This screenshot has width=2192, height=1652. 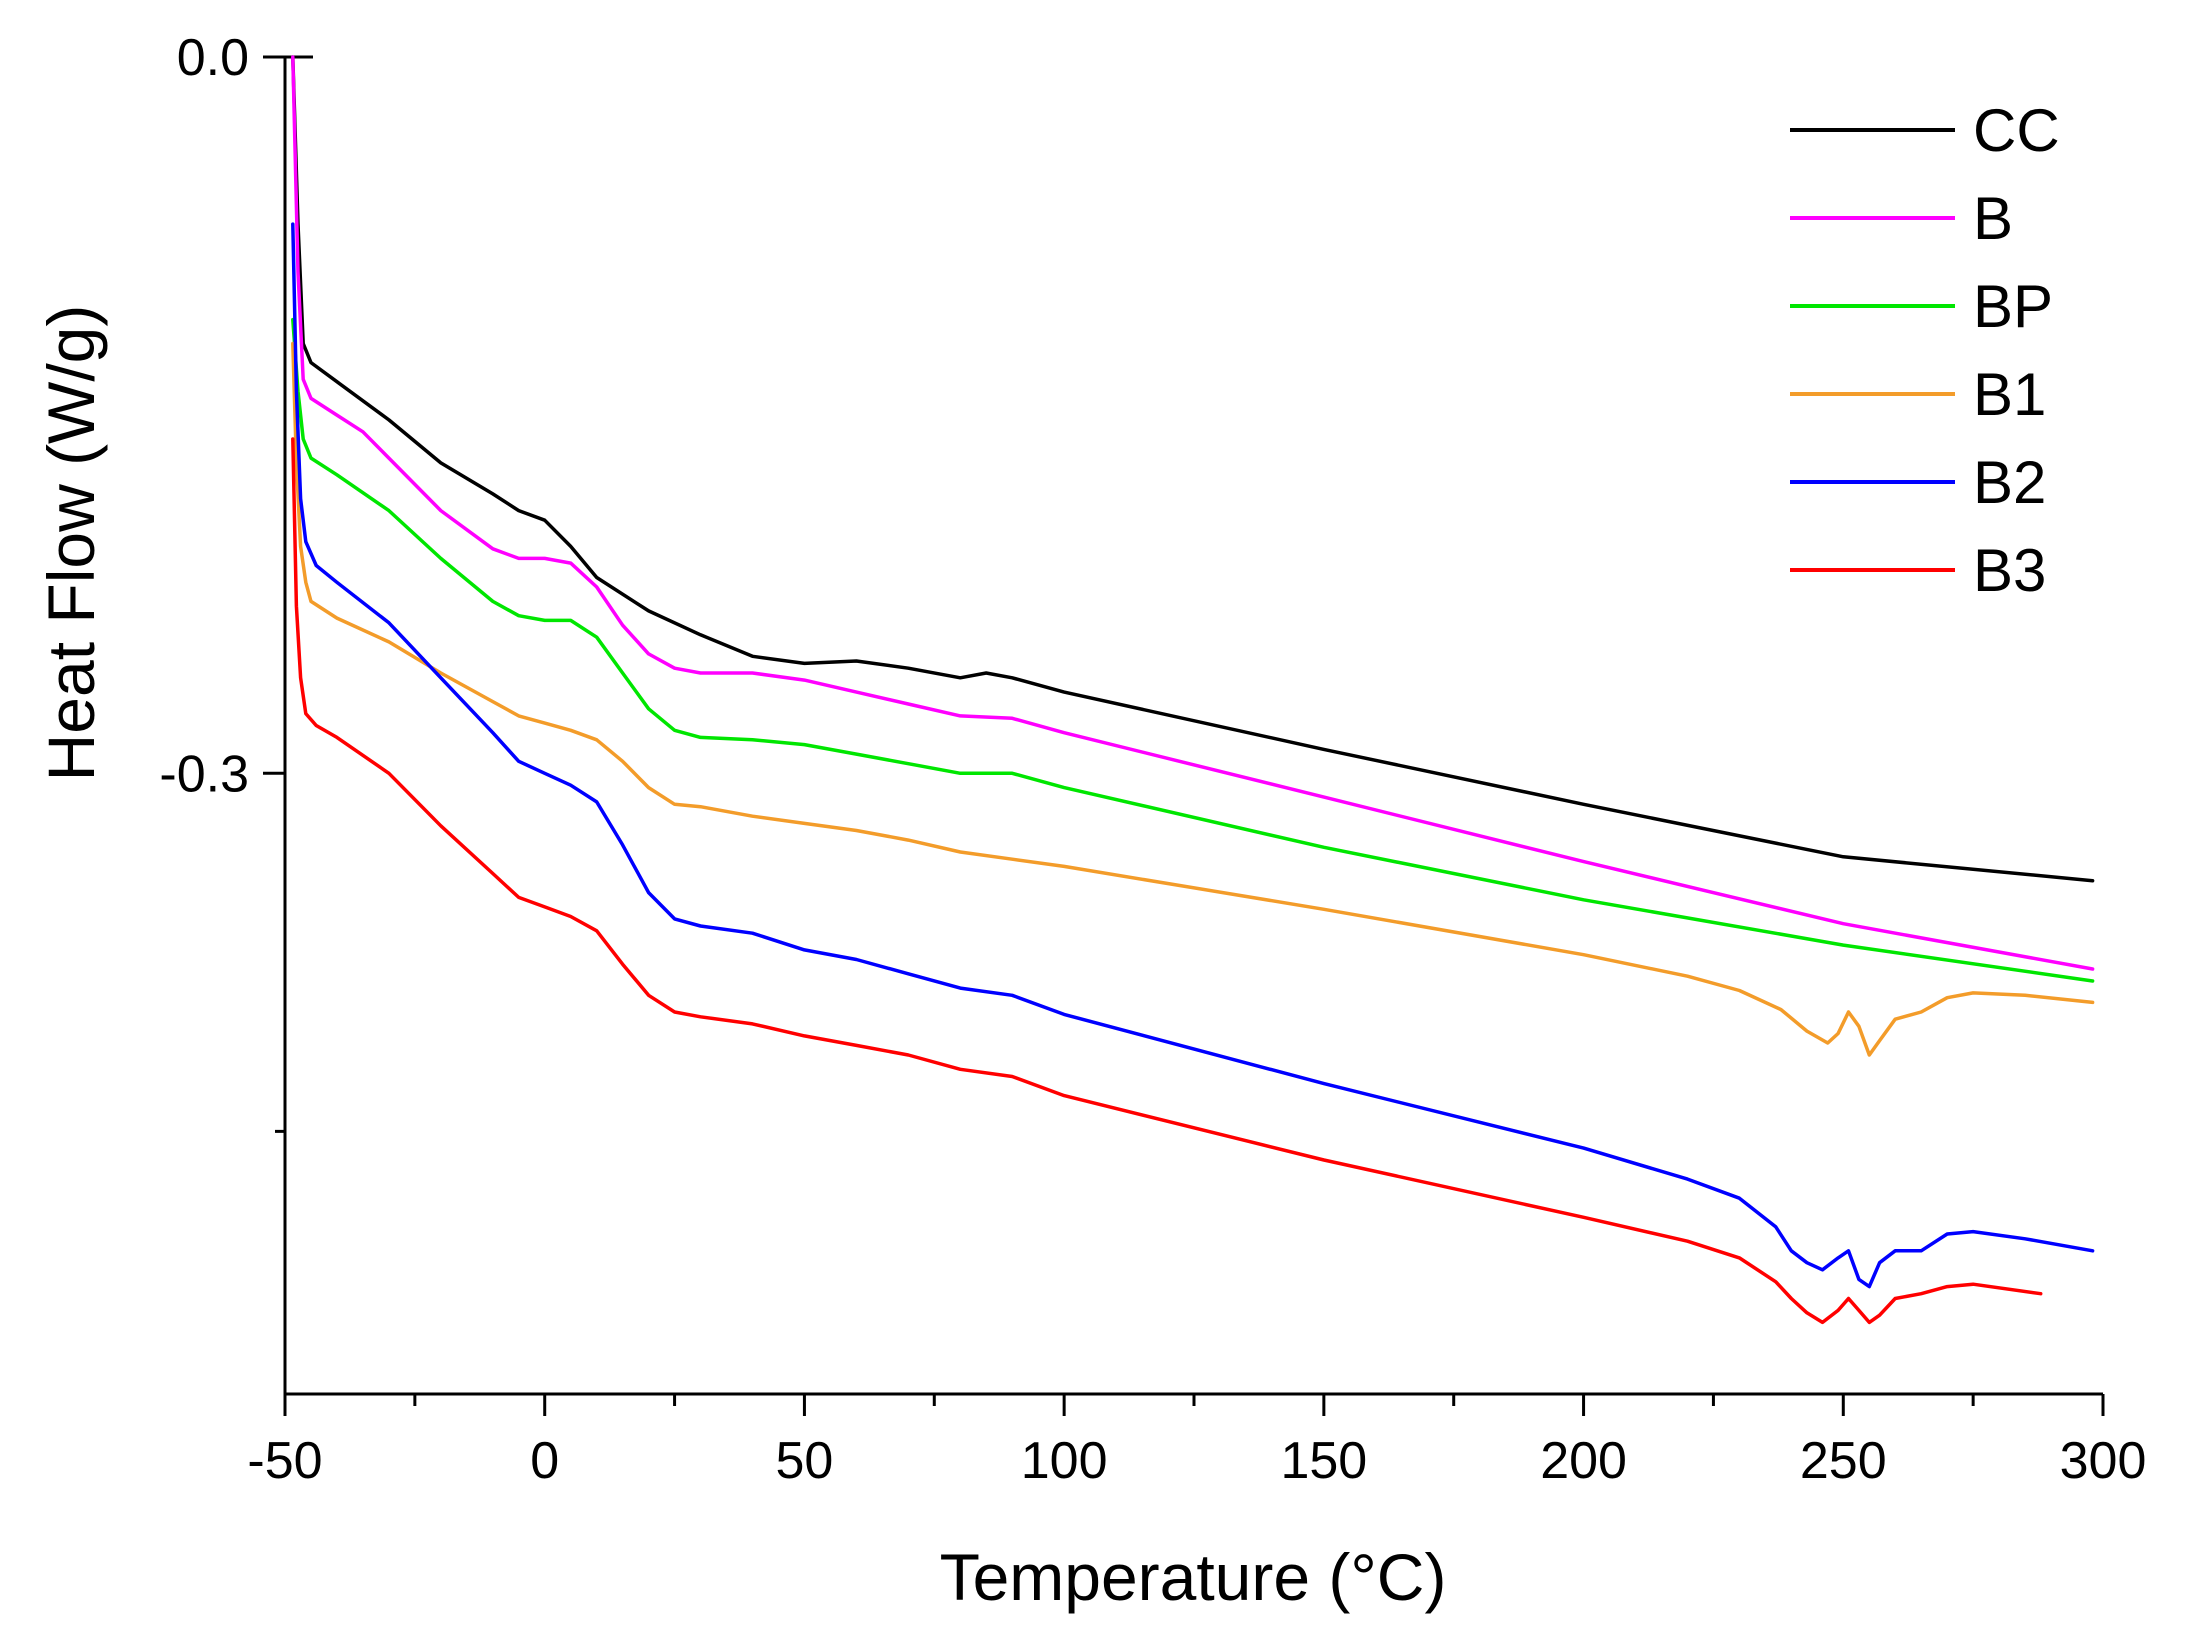 I want to click on x-tick-label: 150, so click(x=1323, y=1461).